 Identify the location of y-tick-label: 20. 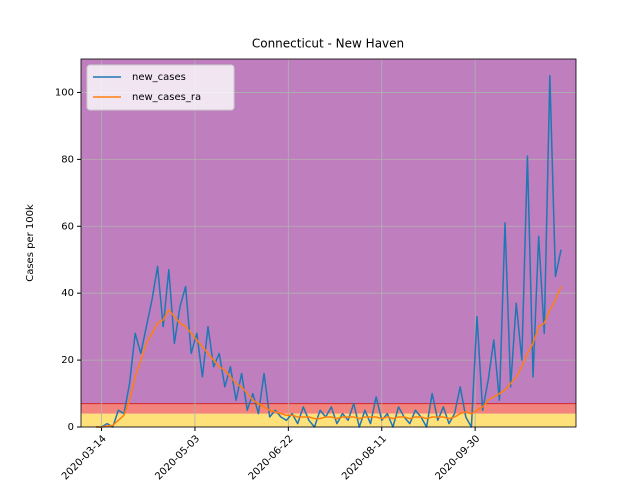
(67, 360).